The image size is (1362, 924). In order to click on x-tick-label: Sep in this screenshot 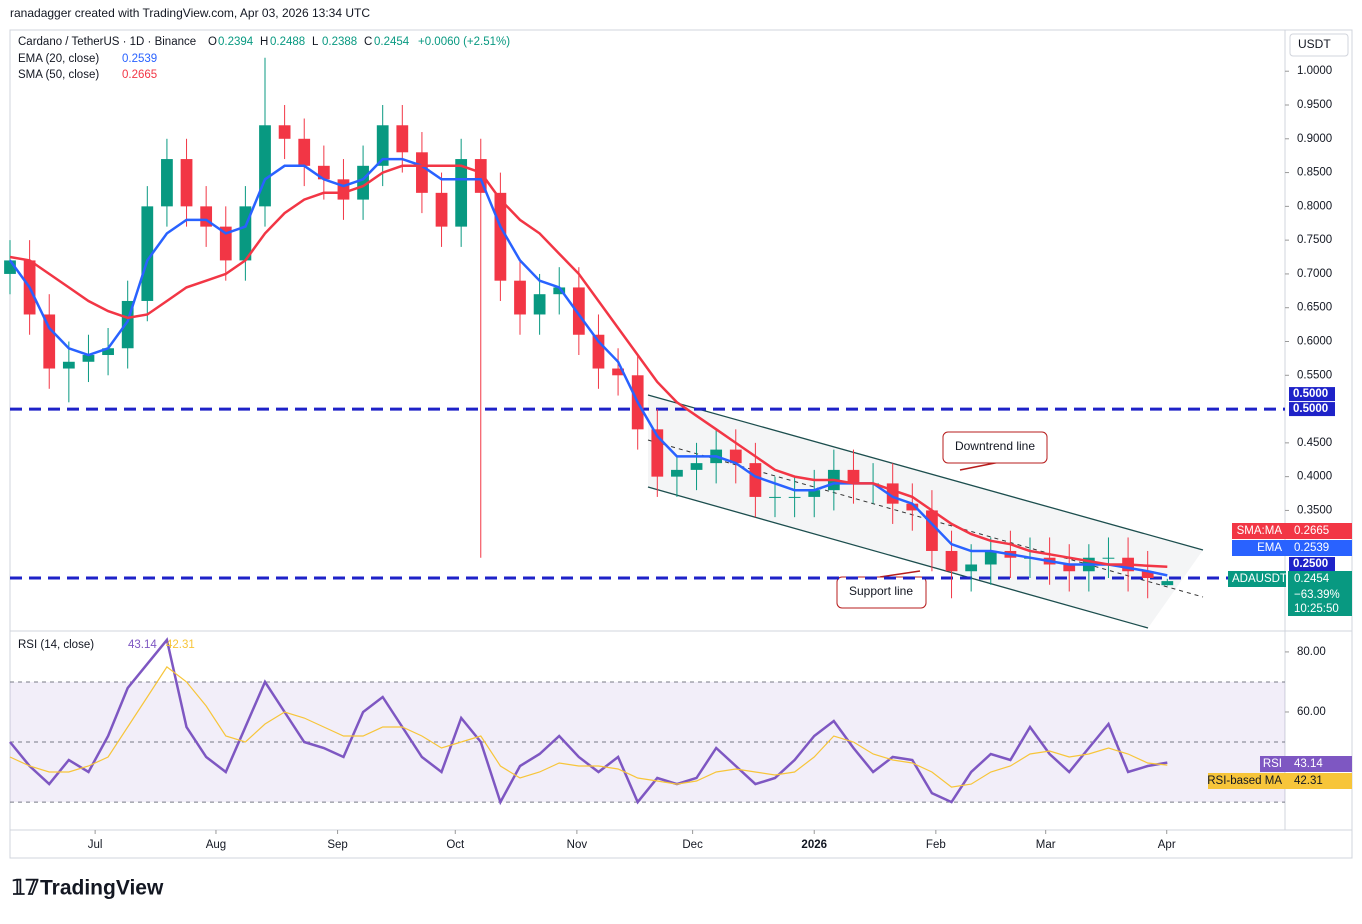, I will do `click(337, 845)`.